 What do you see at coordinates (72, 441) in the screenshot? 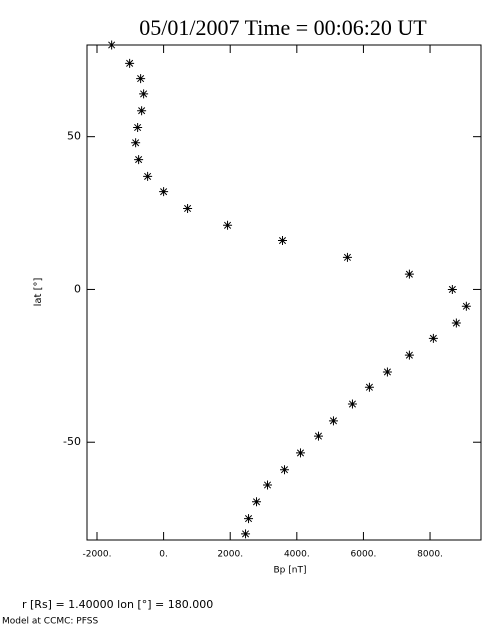
I see `y-tick-label: -50` at bounding box center [72, 441].